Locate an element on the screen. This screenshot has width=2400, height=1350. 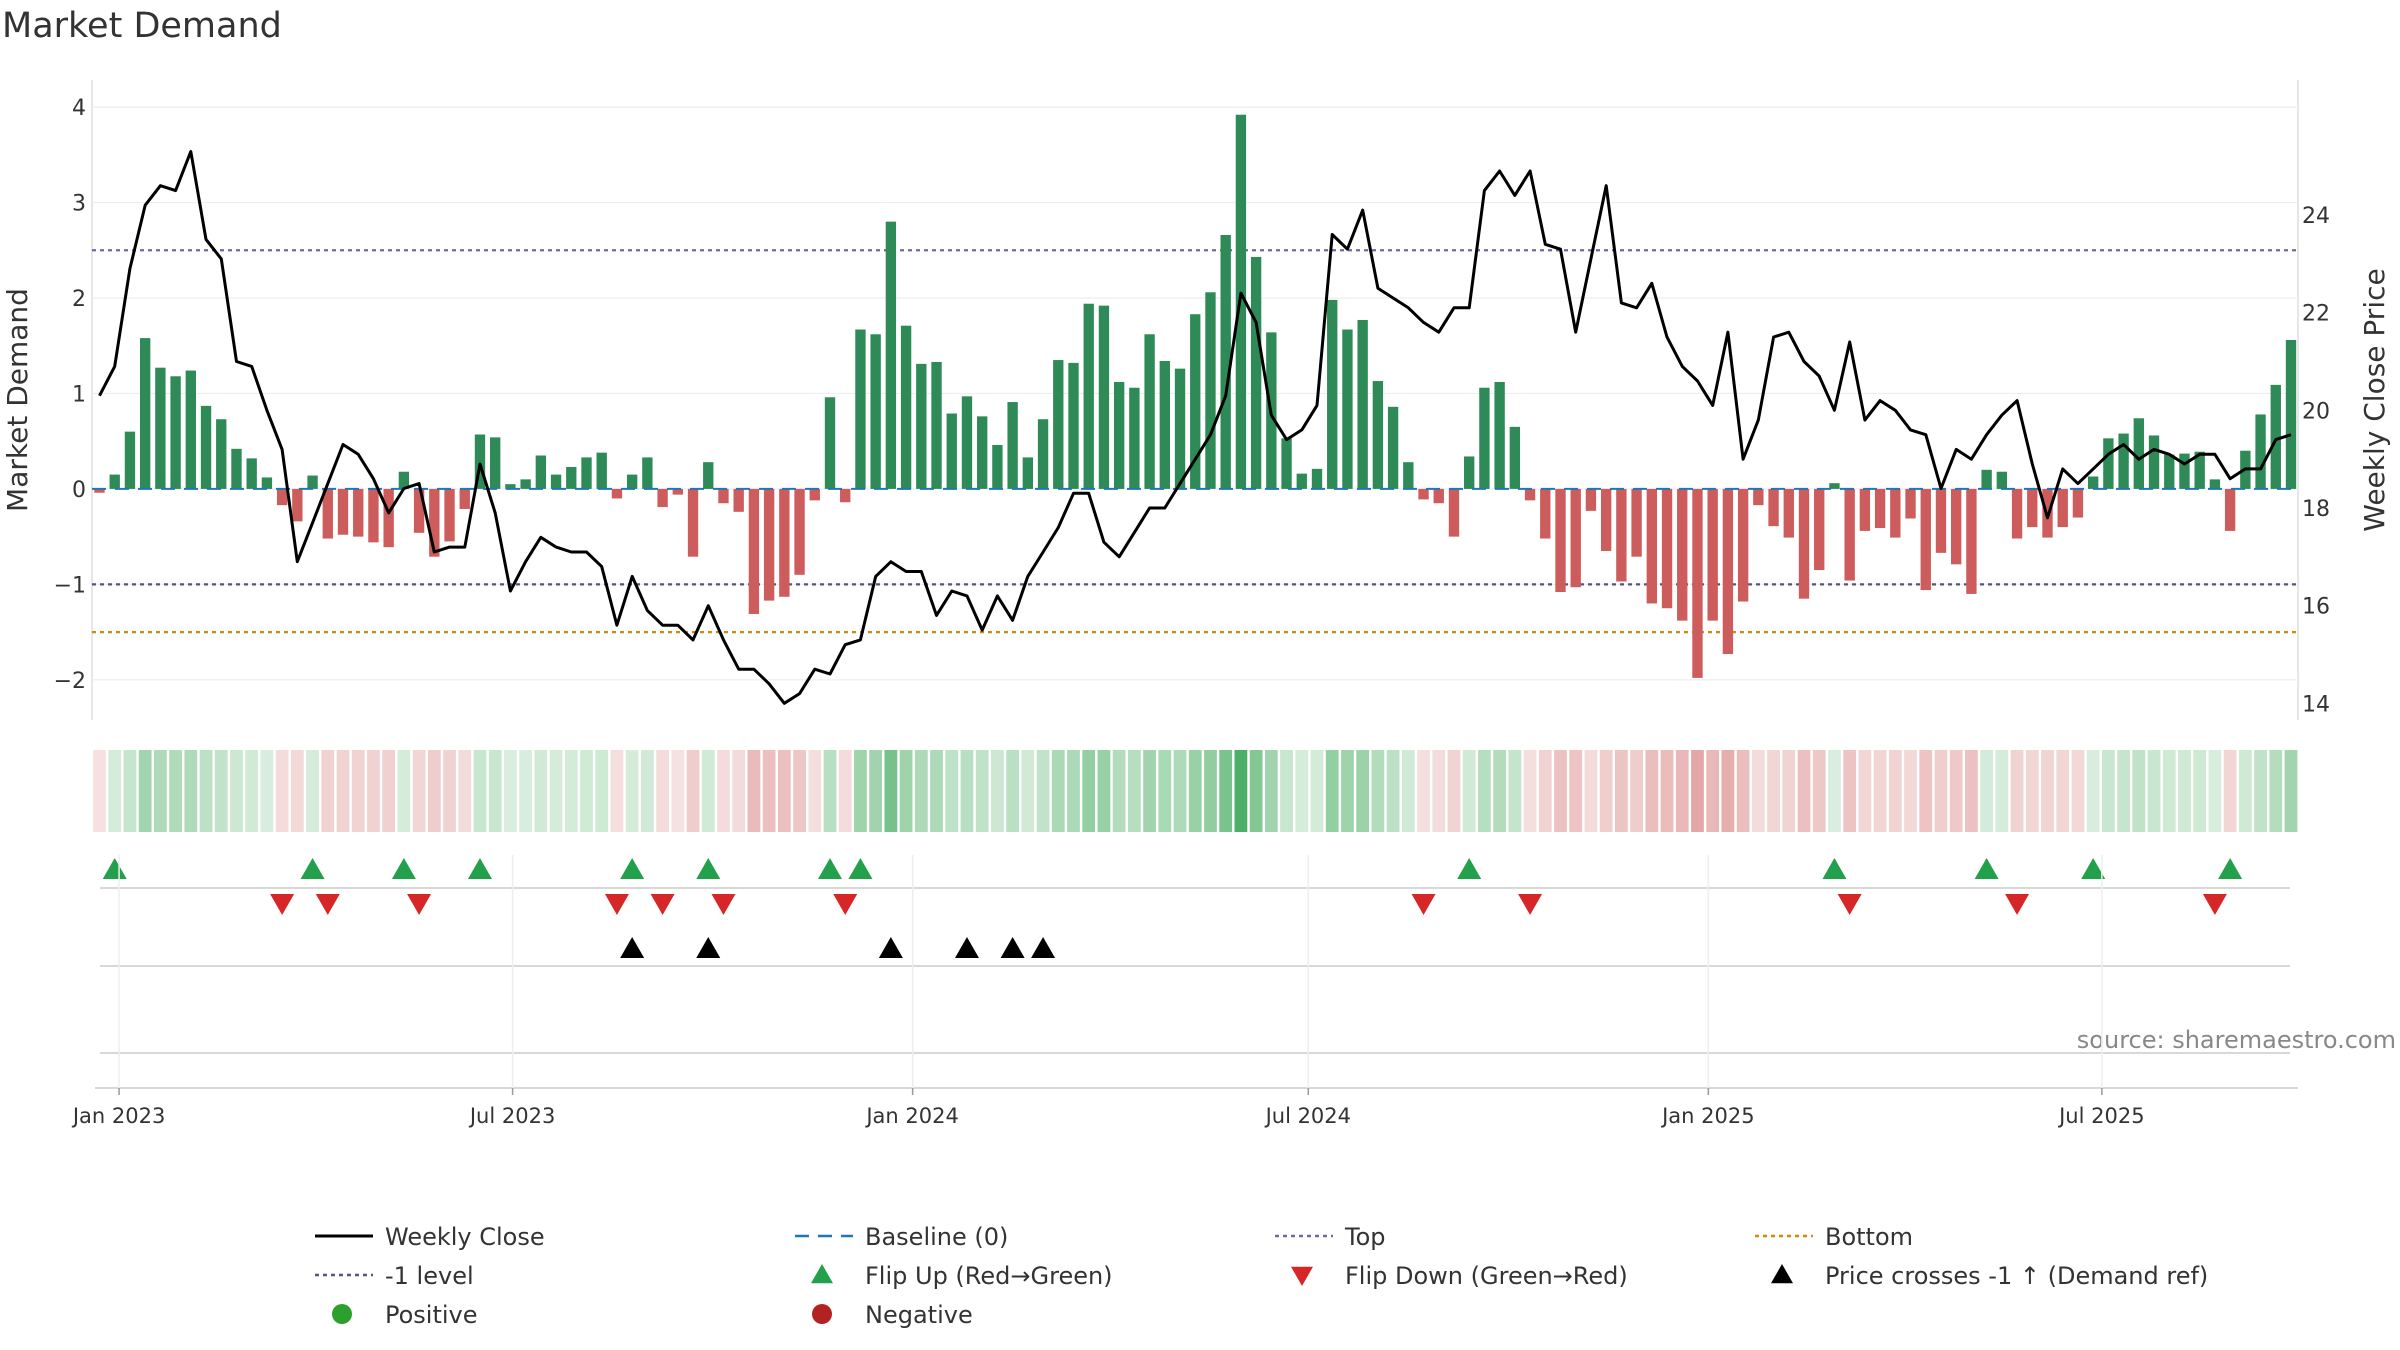
legend-label: Bottom is located at coordinates (1869, 1237).